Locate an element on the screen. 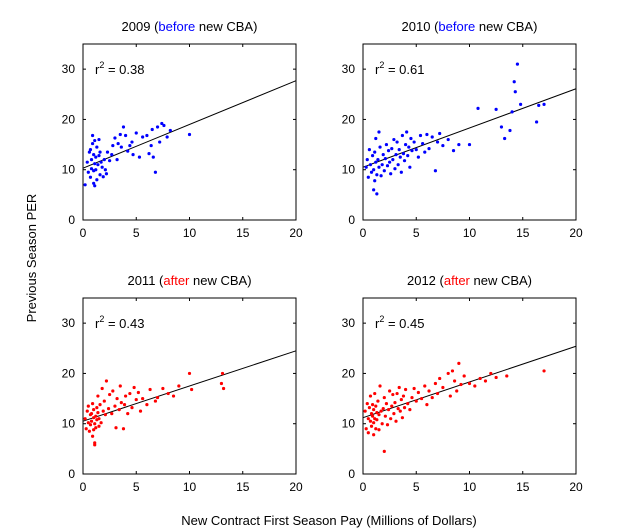  title-year: 2009 ( is located at coordinates (141, 26).